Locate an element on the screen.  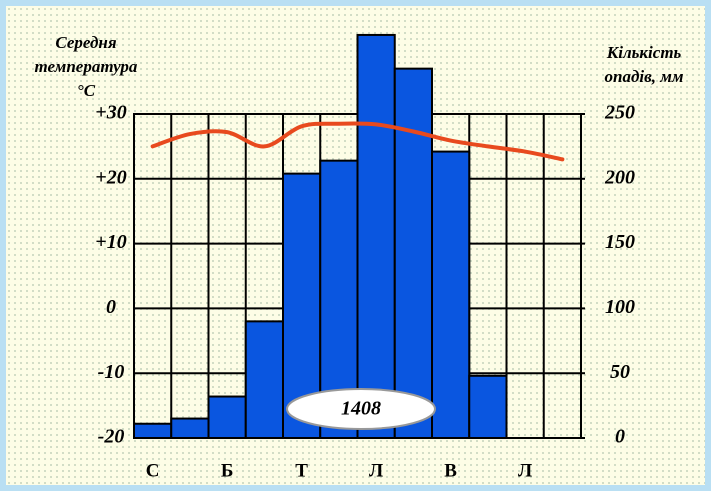
y2-axis-title: Кількість is located at coordinates (644, 52).